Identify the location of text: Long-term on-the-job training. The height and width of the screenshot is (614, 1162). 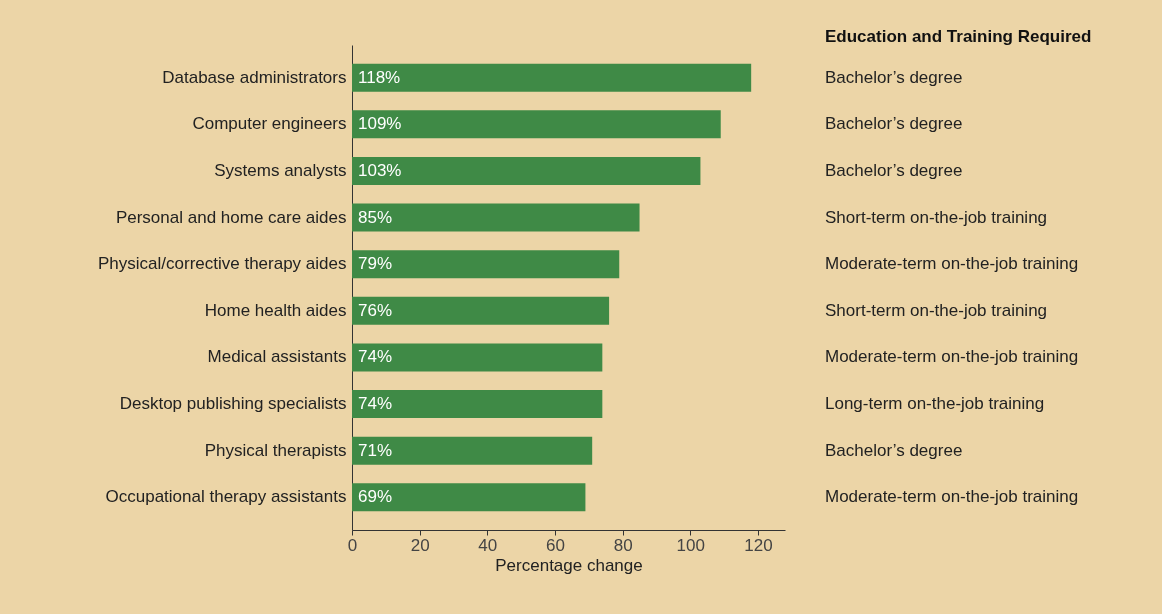
(935, 404).